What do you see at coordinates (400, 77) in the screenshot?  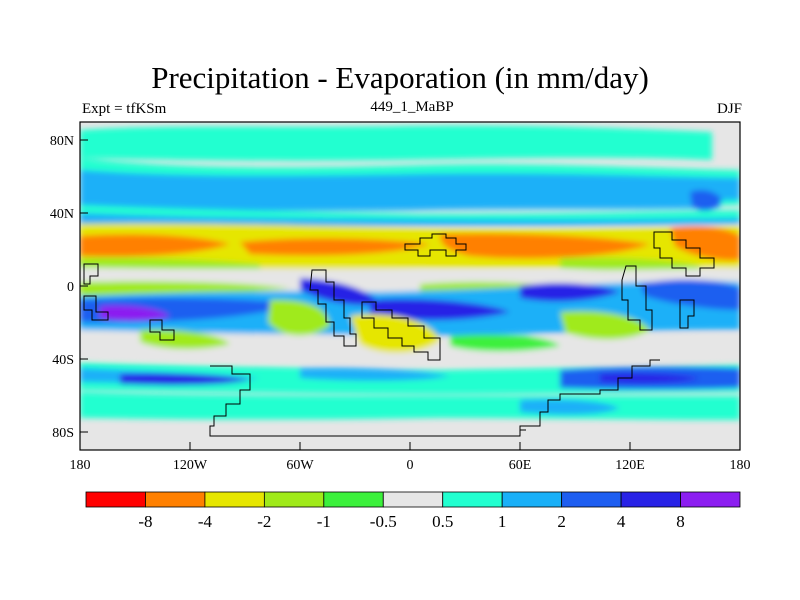 I see `chart-title: Precipitation - Evaporation (in mm/day)` at bounding box center [400, 77].